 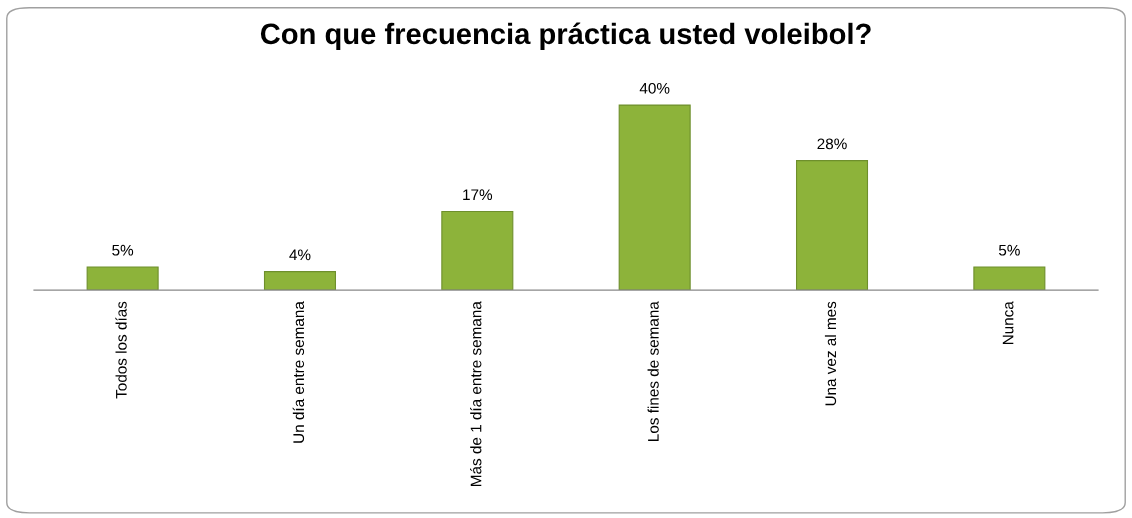 I want to click on x-tick-label: Todos los días, so click(x=121, y=350).